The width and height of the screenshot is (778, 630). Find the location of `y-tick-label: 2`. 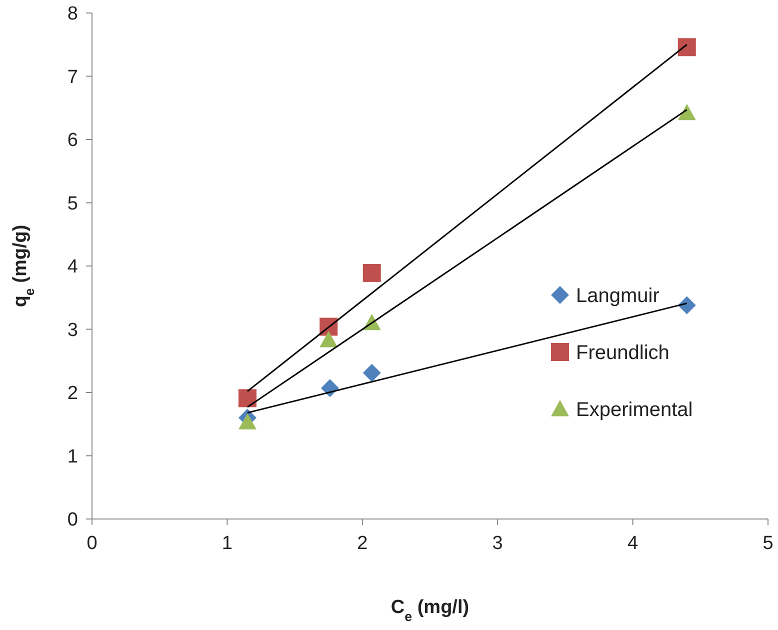

y-tick-label: 2 is located at coordinates (72, 393).